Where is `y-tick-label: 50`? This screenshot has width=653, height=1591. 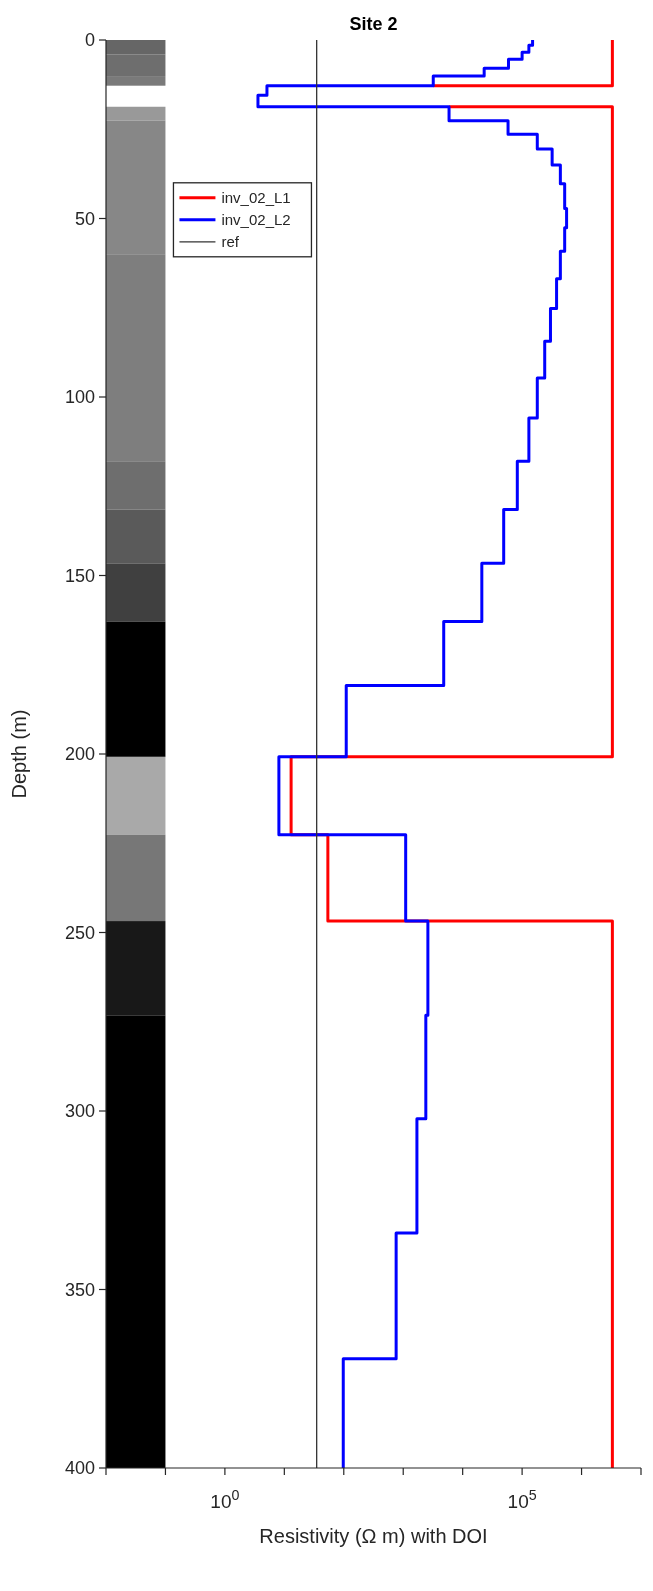
y-tick-label: 50 is located at coordinates (84, 218).